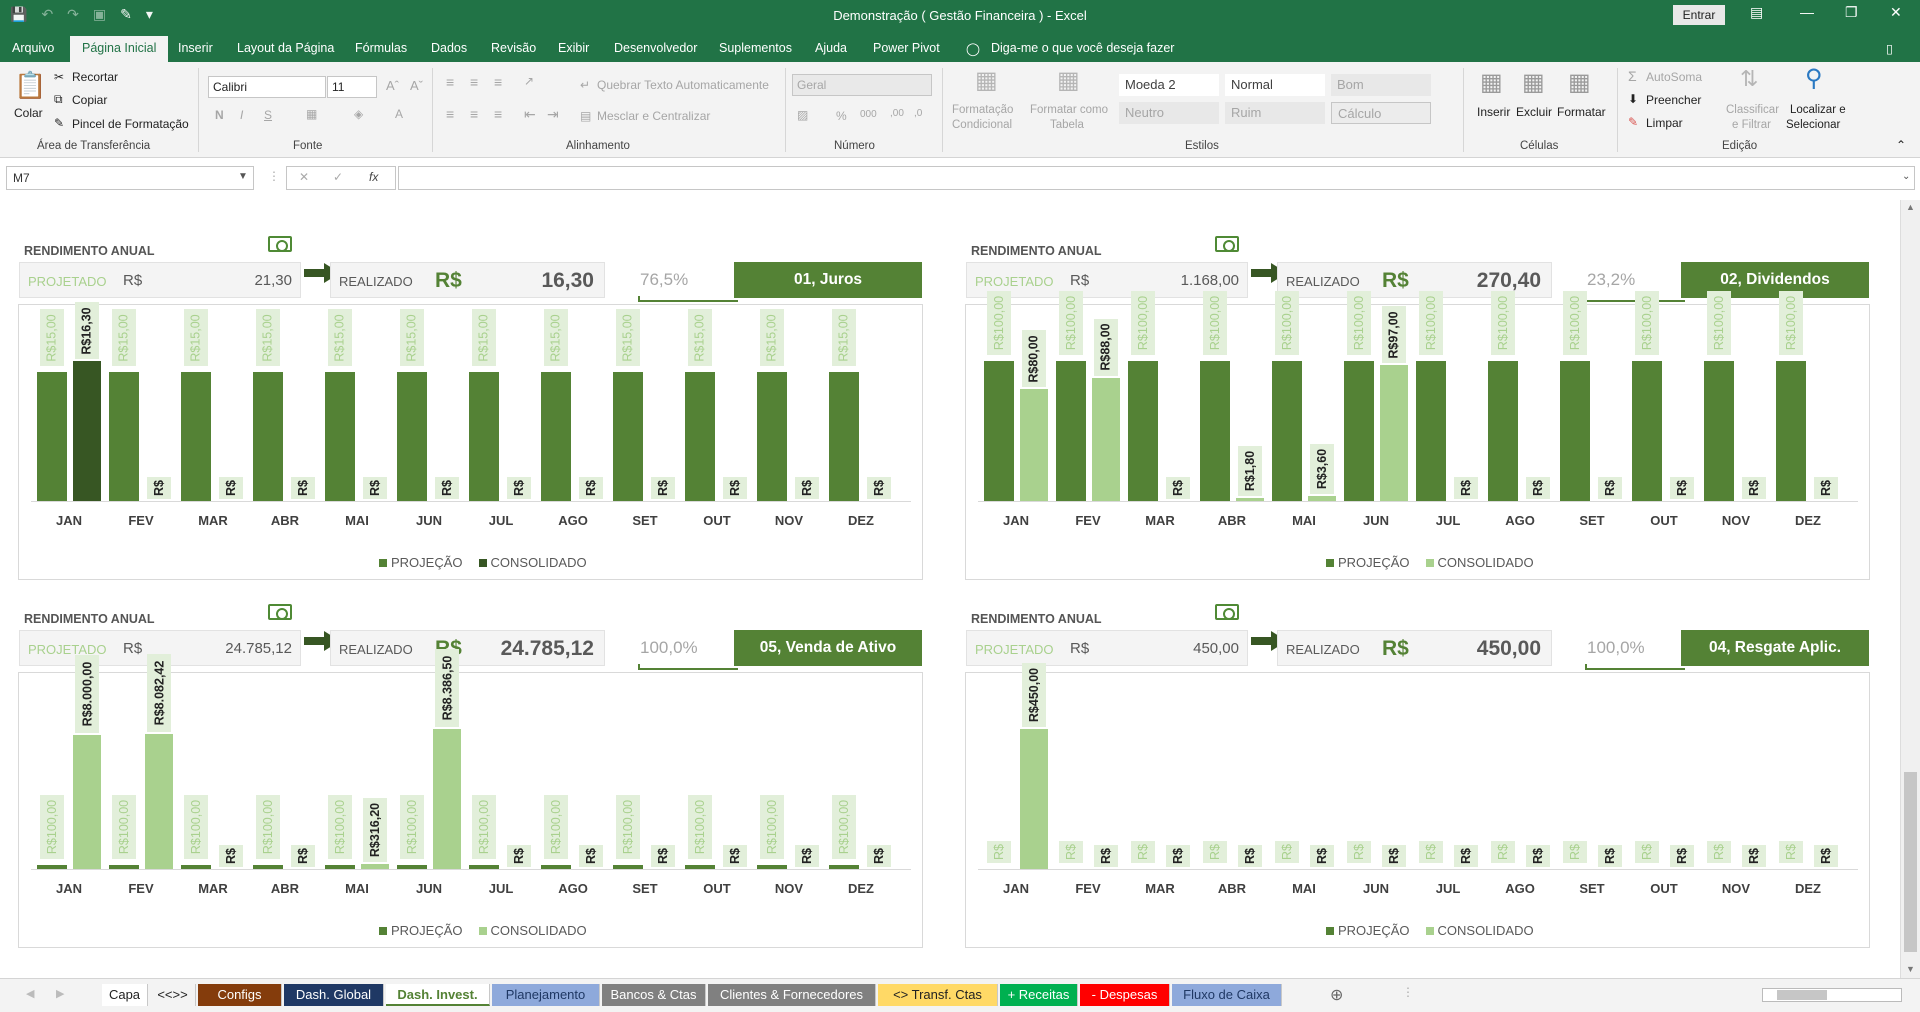  Describe the element at coordinates (792, 995) in the screenshot. I see `sheet-tab: Clientes & Fornecedores` at that location.